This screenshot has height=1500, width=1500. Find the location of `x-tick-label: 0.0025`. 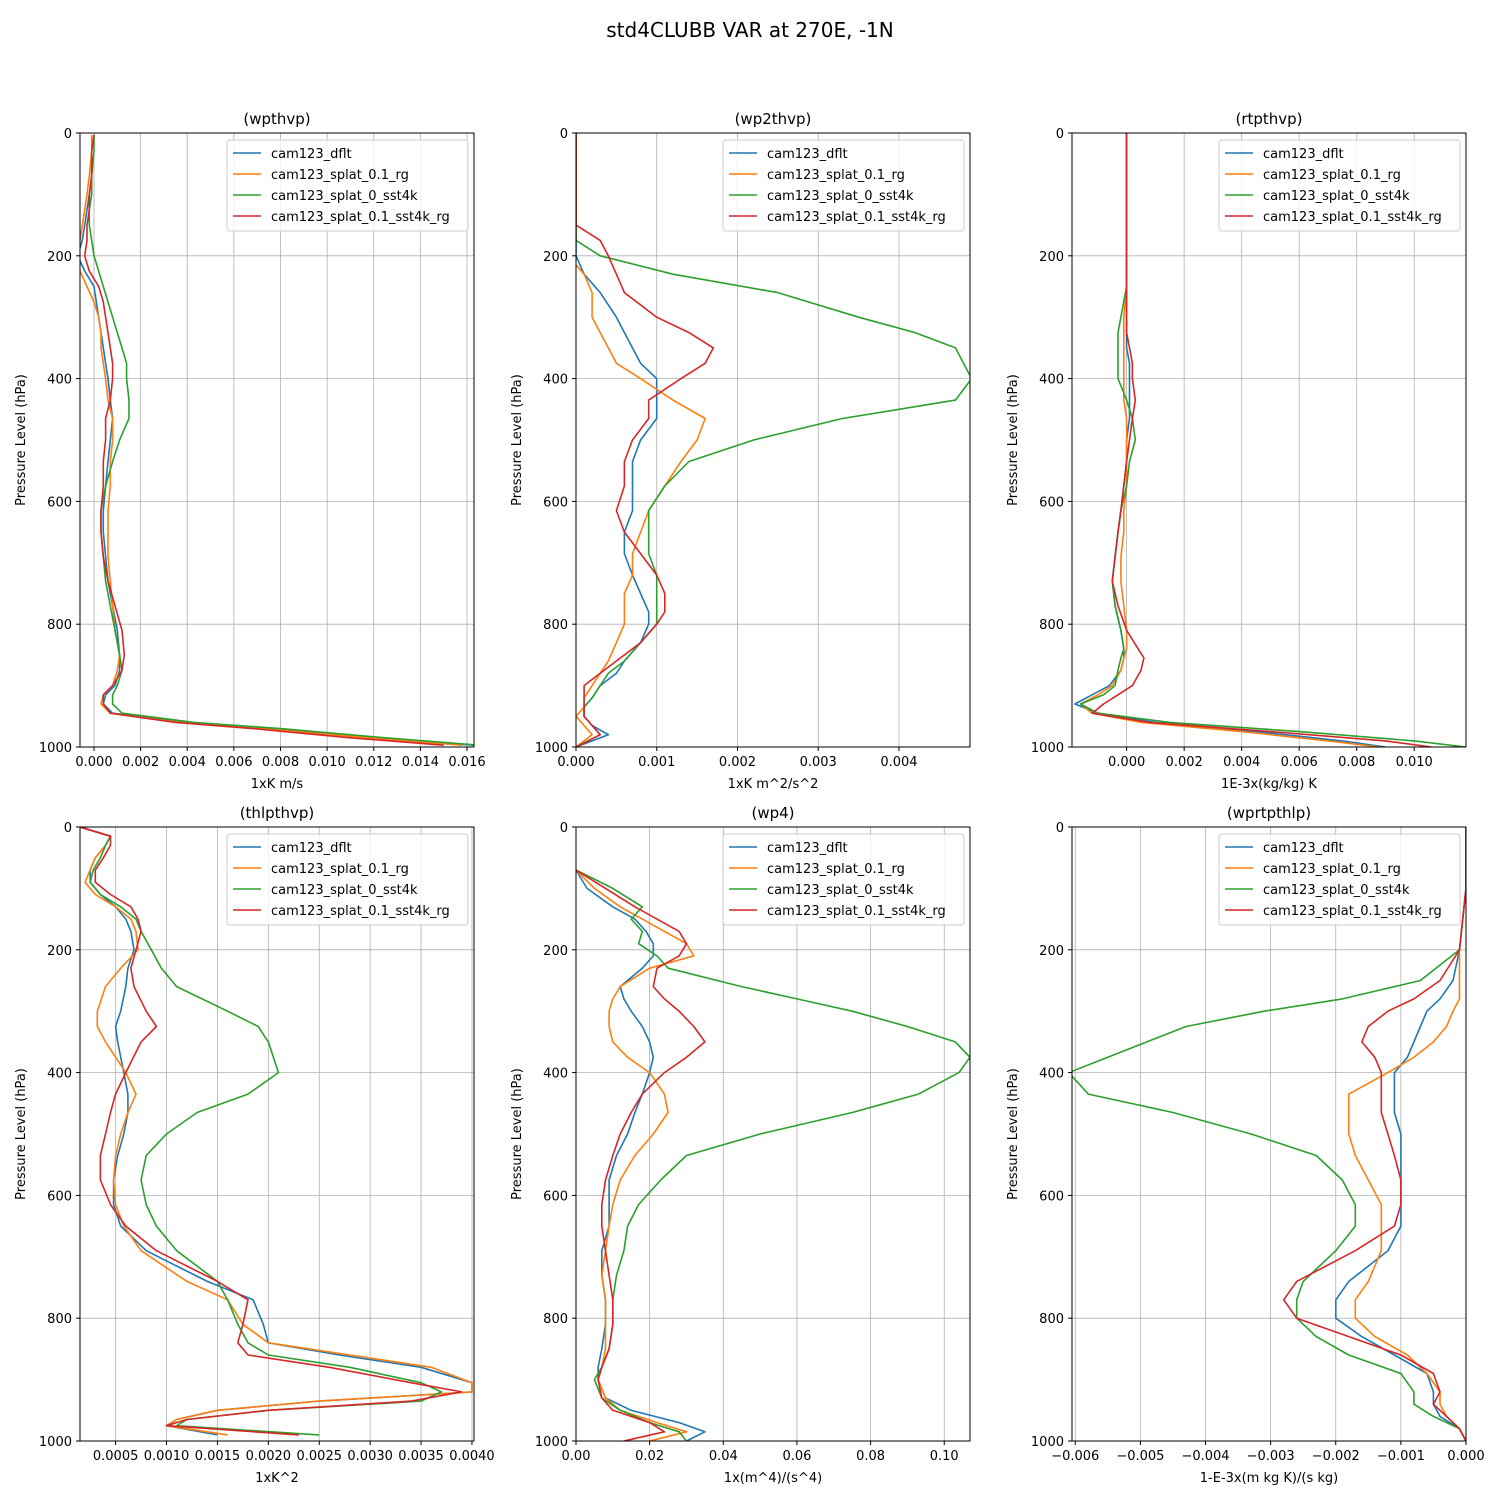

x-tick-label: 0.0025 is located at coordinates (320, 1456).